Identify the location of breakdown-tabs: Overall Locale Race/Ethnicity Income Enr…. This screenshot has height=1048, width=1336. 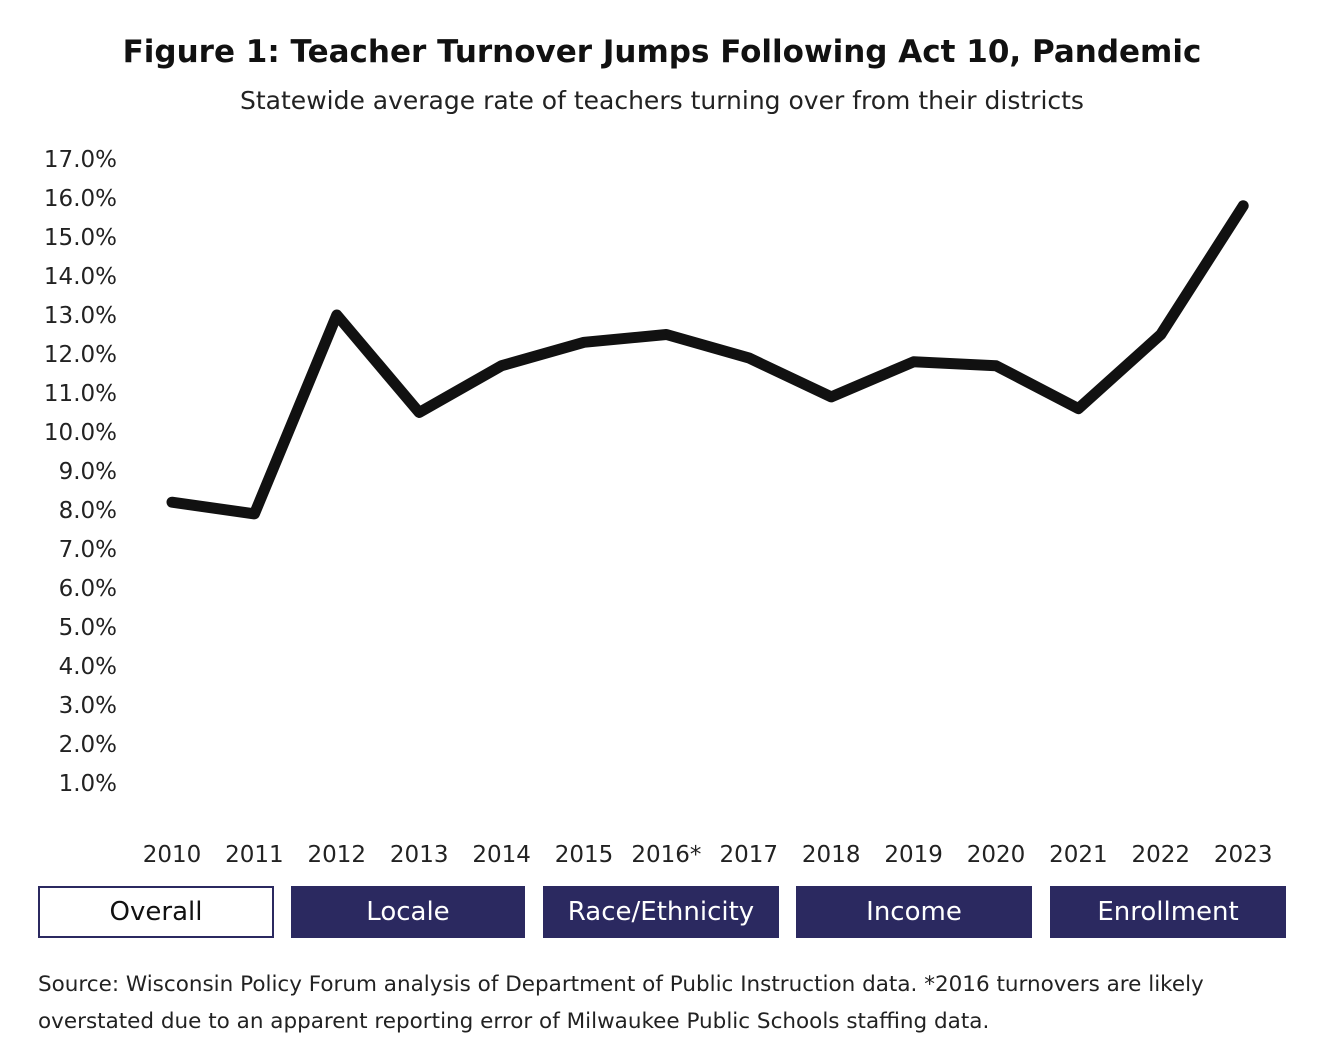
(662, 912).